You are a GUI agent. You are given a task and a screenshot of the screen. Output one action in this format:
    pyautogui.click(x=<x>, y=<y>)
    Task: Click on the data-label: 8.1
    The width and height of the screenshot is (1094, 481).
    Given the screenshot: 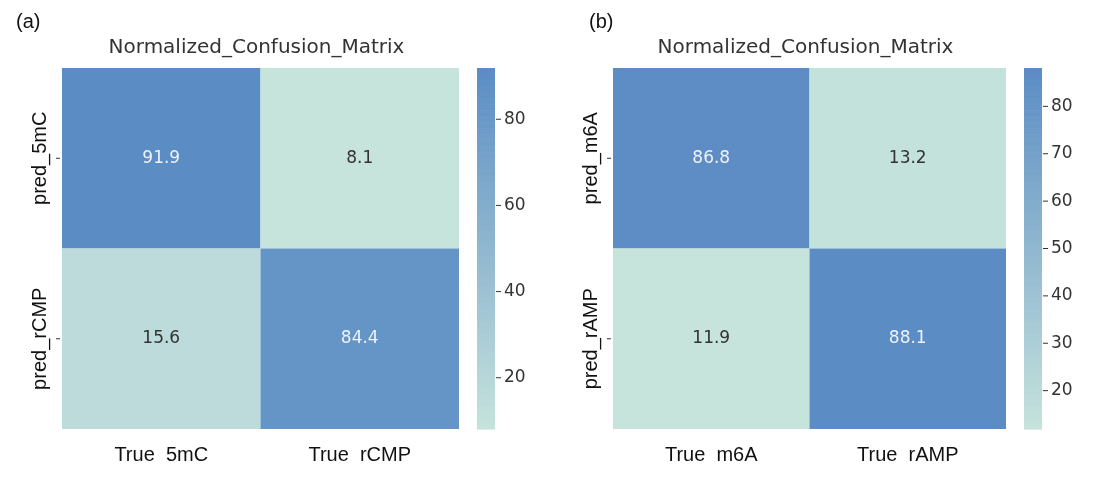 What is the action you would take?
    pyautogui.click(x=360, y=156)
    